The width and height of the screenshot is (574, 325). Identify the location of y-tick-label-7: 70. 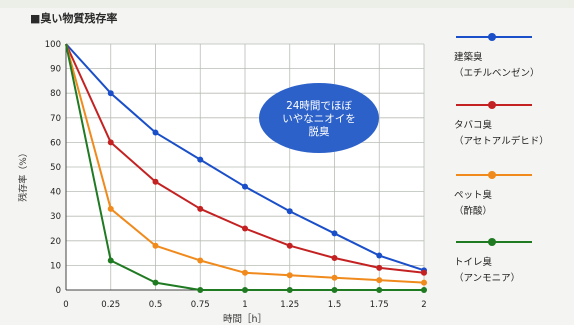
(55, 119).